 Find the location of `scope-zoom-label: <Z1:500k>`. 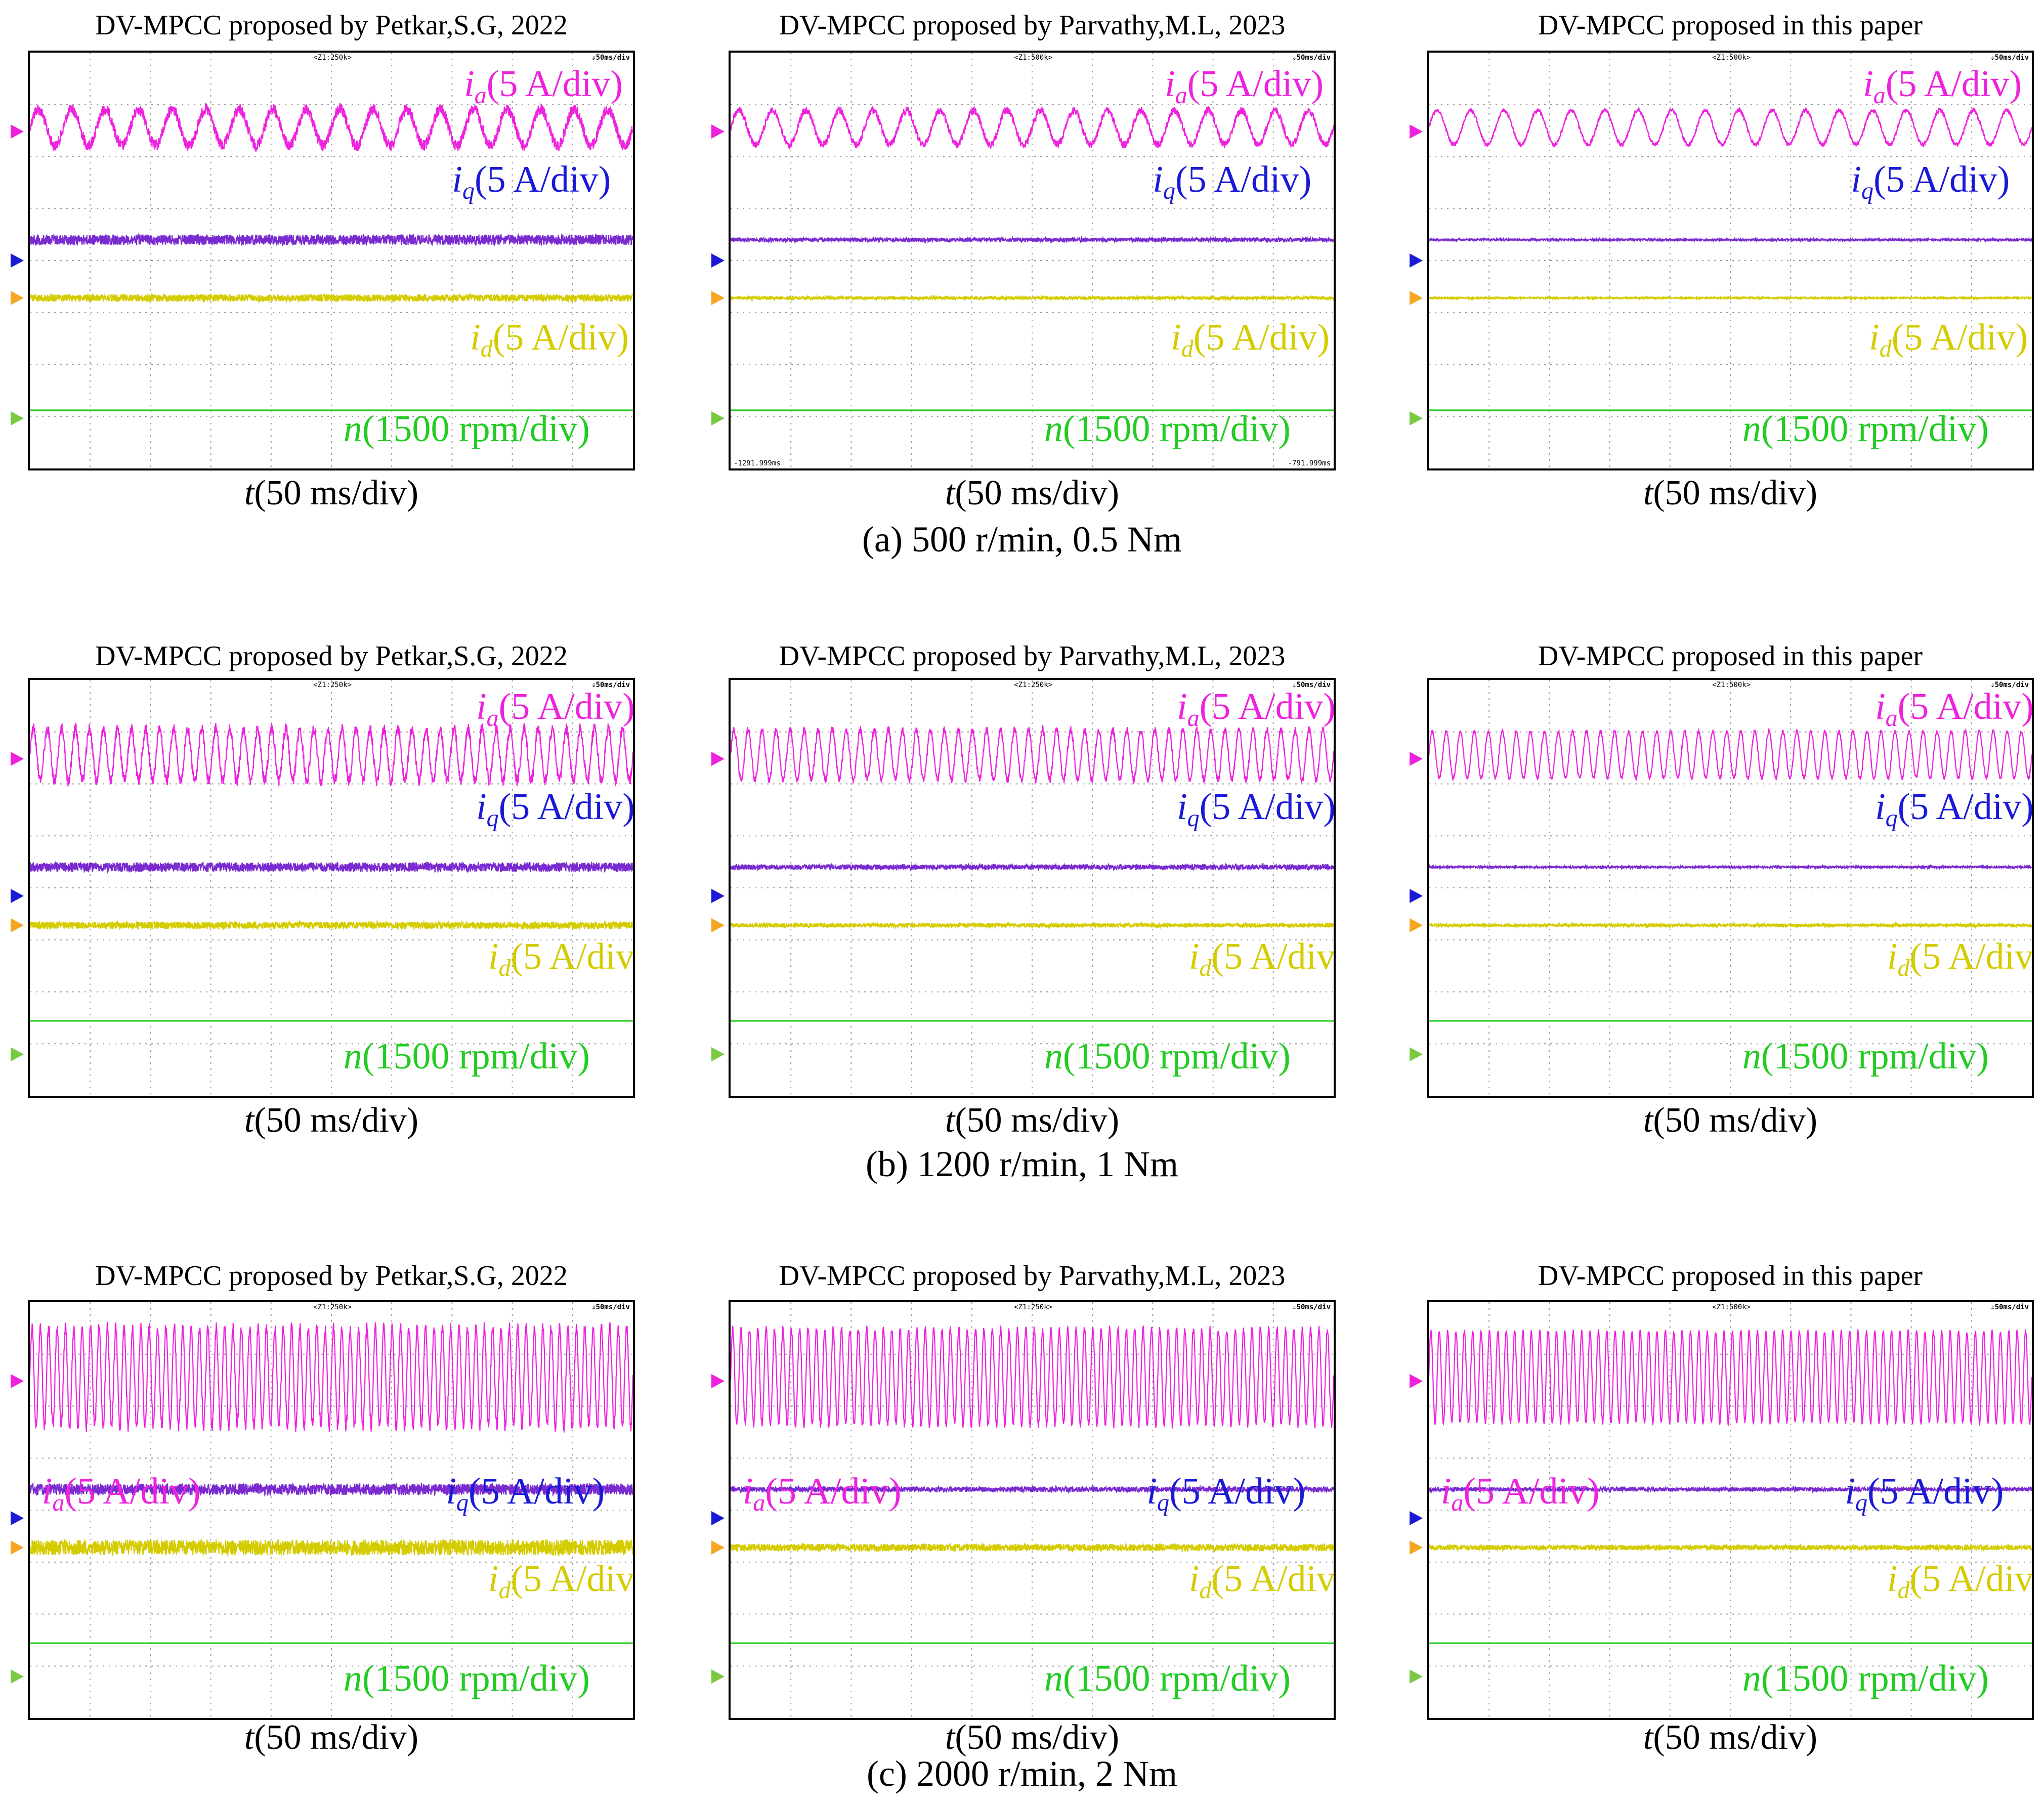

scope-zoom-label: <Z1:500k> is located at coordinates (1731, 58).